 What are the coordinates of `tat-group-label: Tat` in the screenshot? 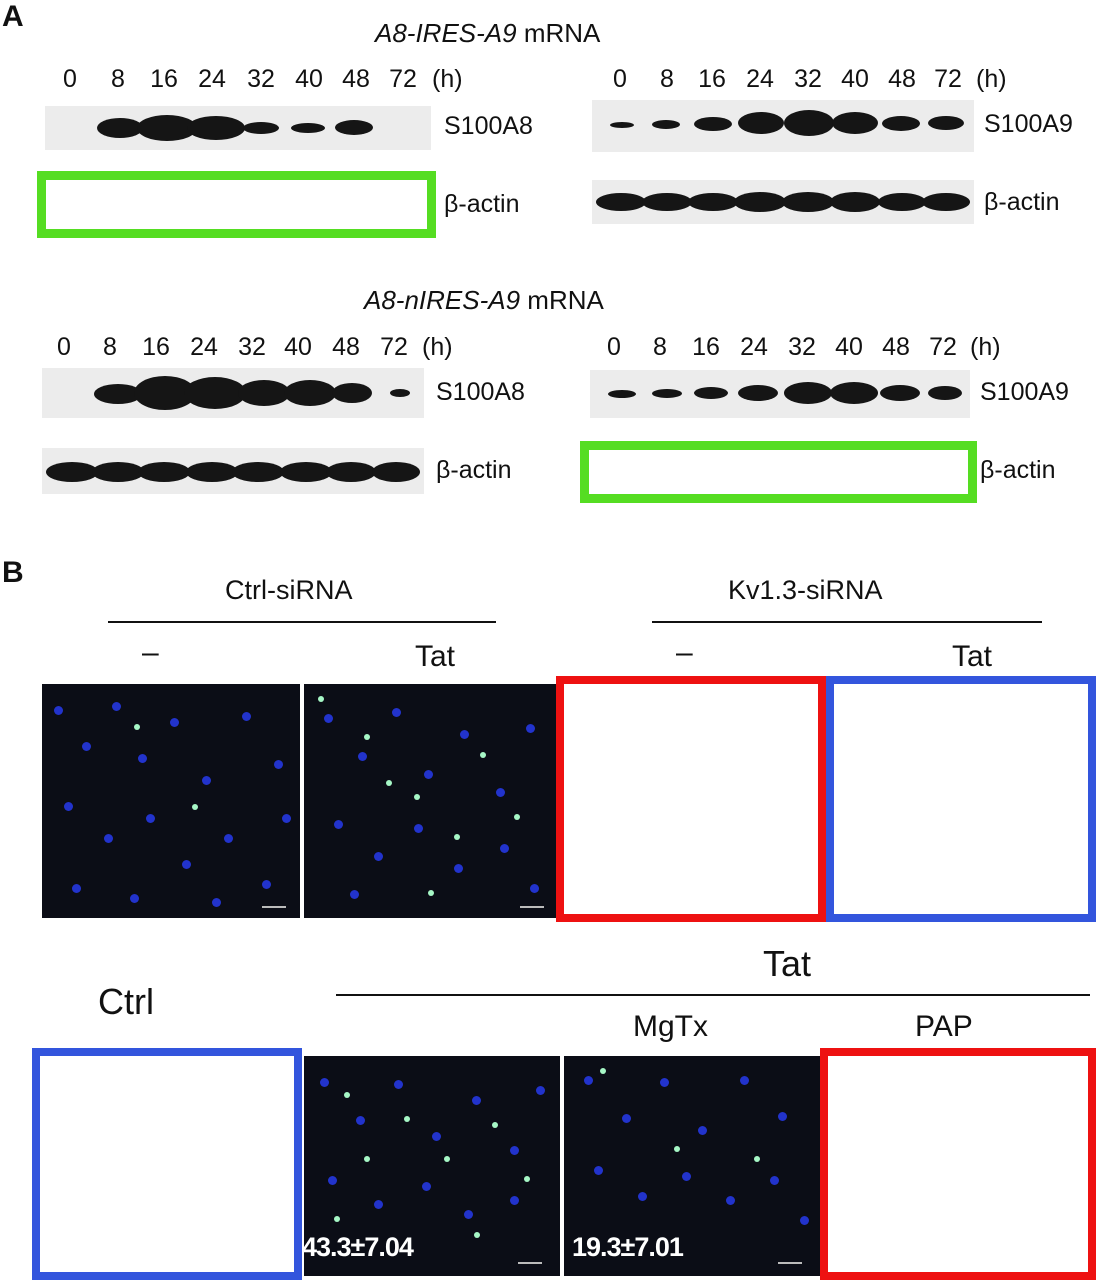 It's located at (787, 963).